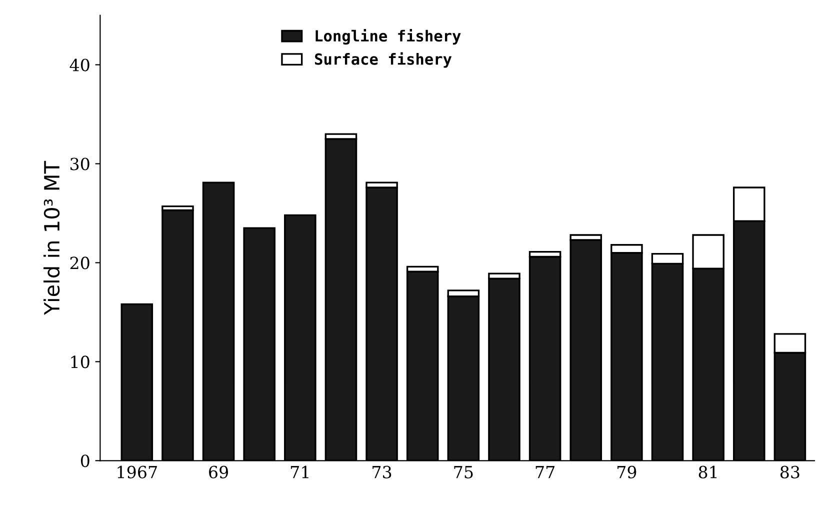  Describe the element at coordinates (80, 65) in the screenshot. I see `y-tick-label: 40` at that location.